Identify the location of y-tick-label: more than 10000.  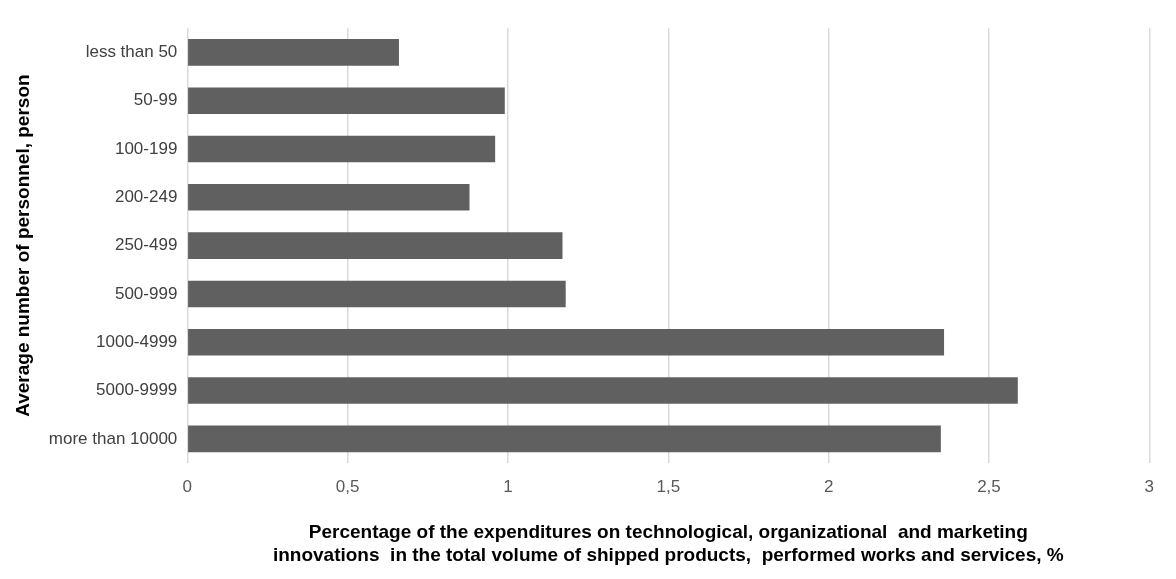
(113, 438).